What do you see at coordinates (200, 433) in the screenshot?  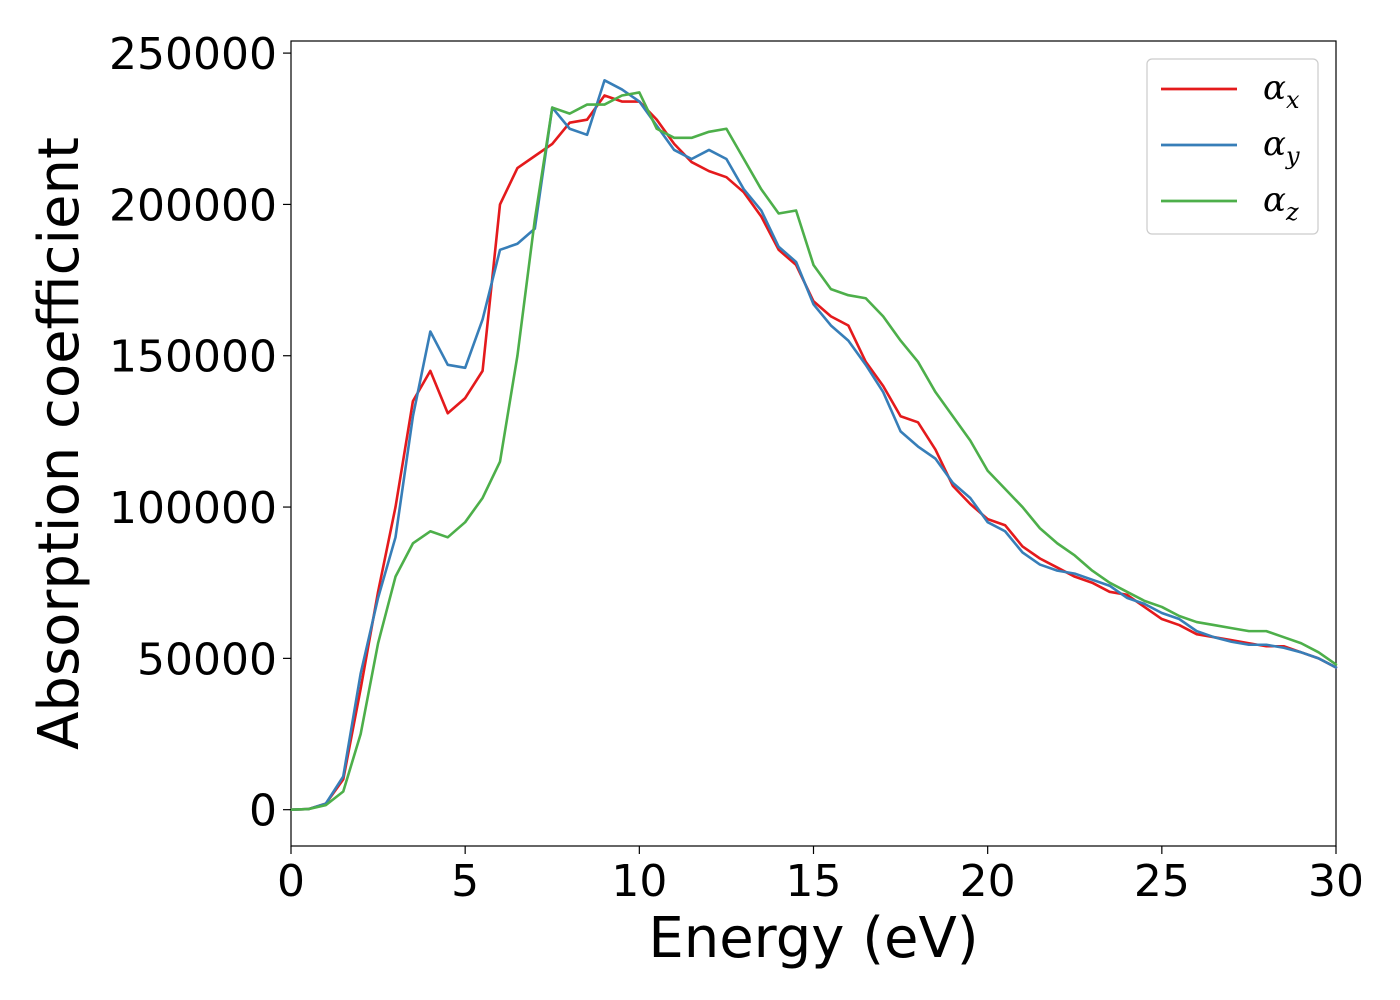 I see `y-axis: 0 50000 100000 150000 200000 250000` at bounding box center [200, 433].